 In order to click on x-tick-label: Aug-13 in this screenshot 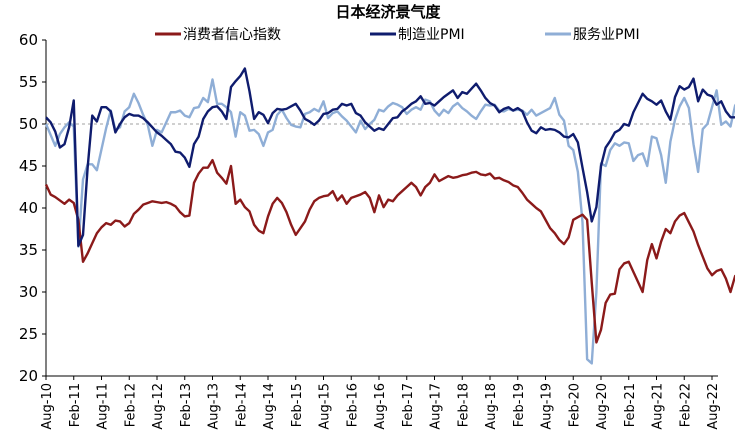, I will do `click(214, 406)`.